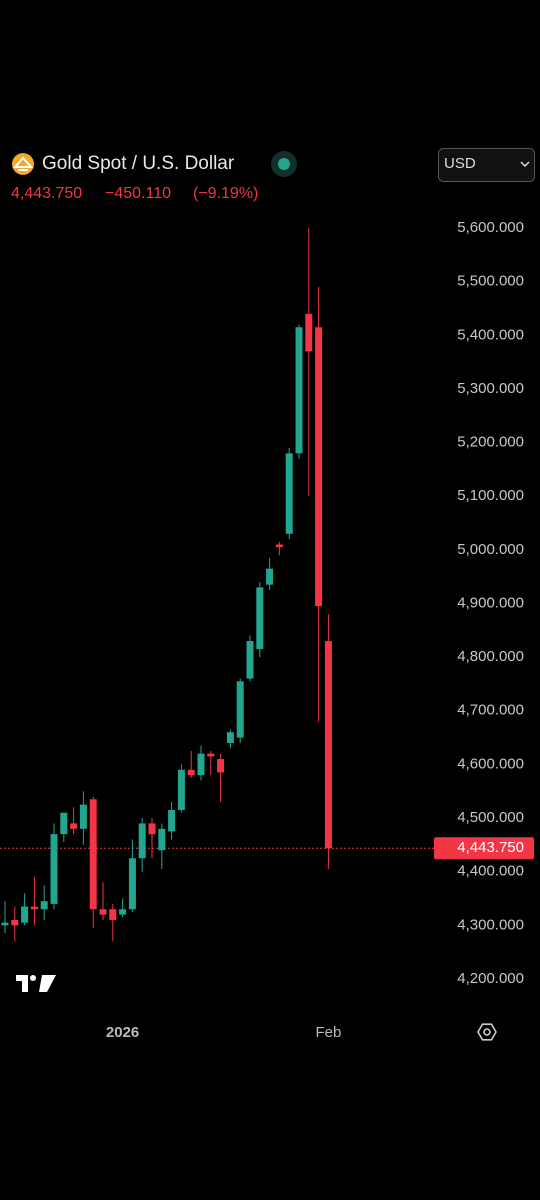  I want to click on settings-gear, so click(487, 1032).